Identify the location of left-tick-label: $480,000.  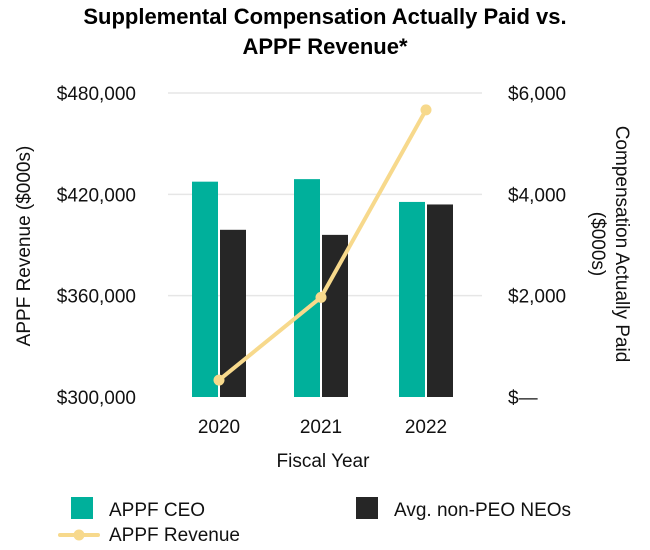
(96, 94).